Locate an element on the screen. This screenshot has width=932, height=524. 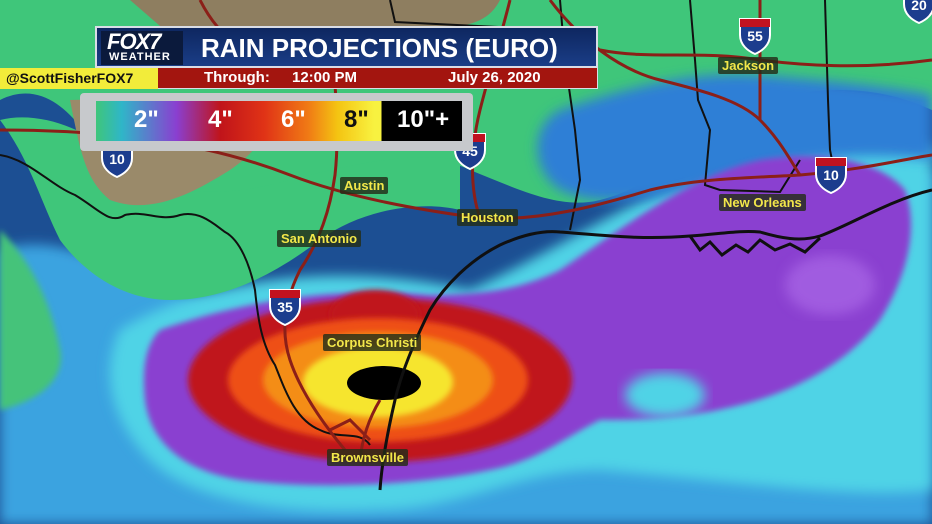
purple-lighter is located at coordinates (830, 285).